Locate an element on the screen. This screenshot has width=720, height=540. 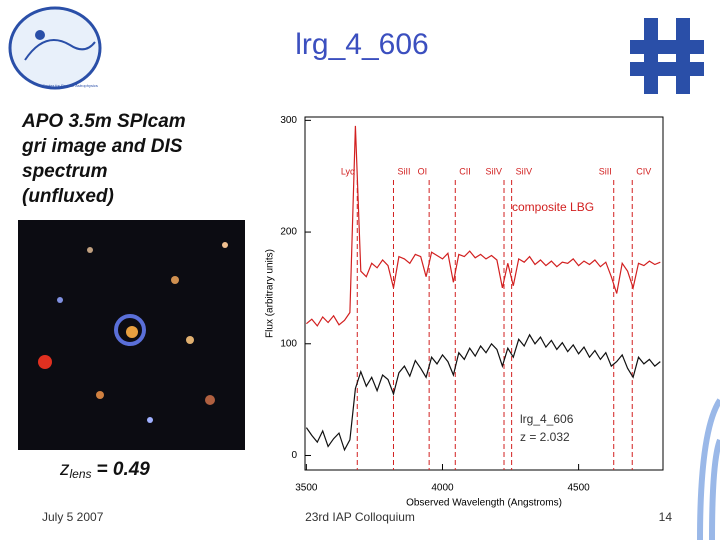
caption-line: (unfluxed) is located at coordinates (68, 196).